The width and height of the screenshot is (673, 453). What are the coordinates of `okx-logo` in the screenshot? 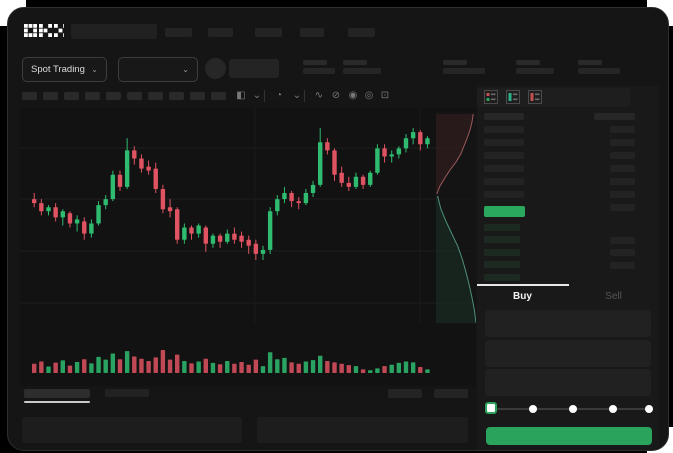 It's located at (44, 32).